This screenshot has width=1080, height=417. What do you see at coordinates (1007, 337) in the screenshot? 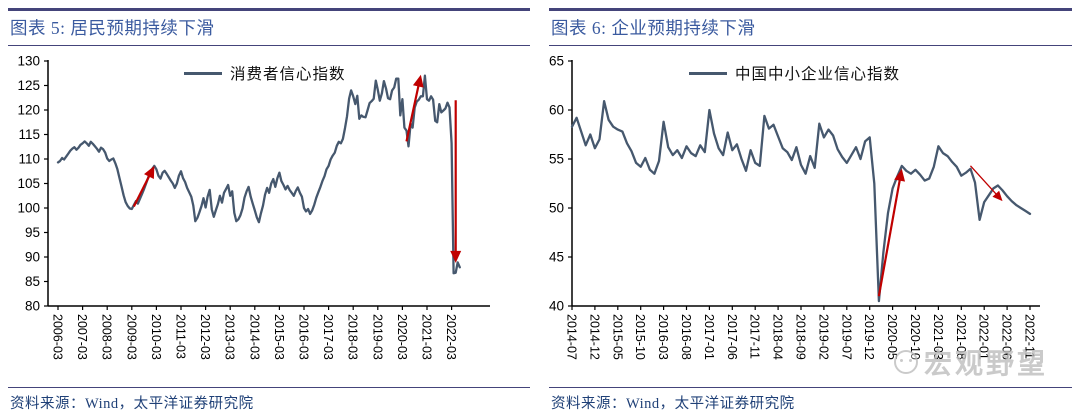
I see `svg-text: 2022-06` at bounding box center [1007, 337].